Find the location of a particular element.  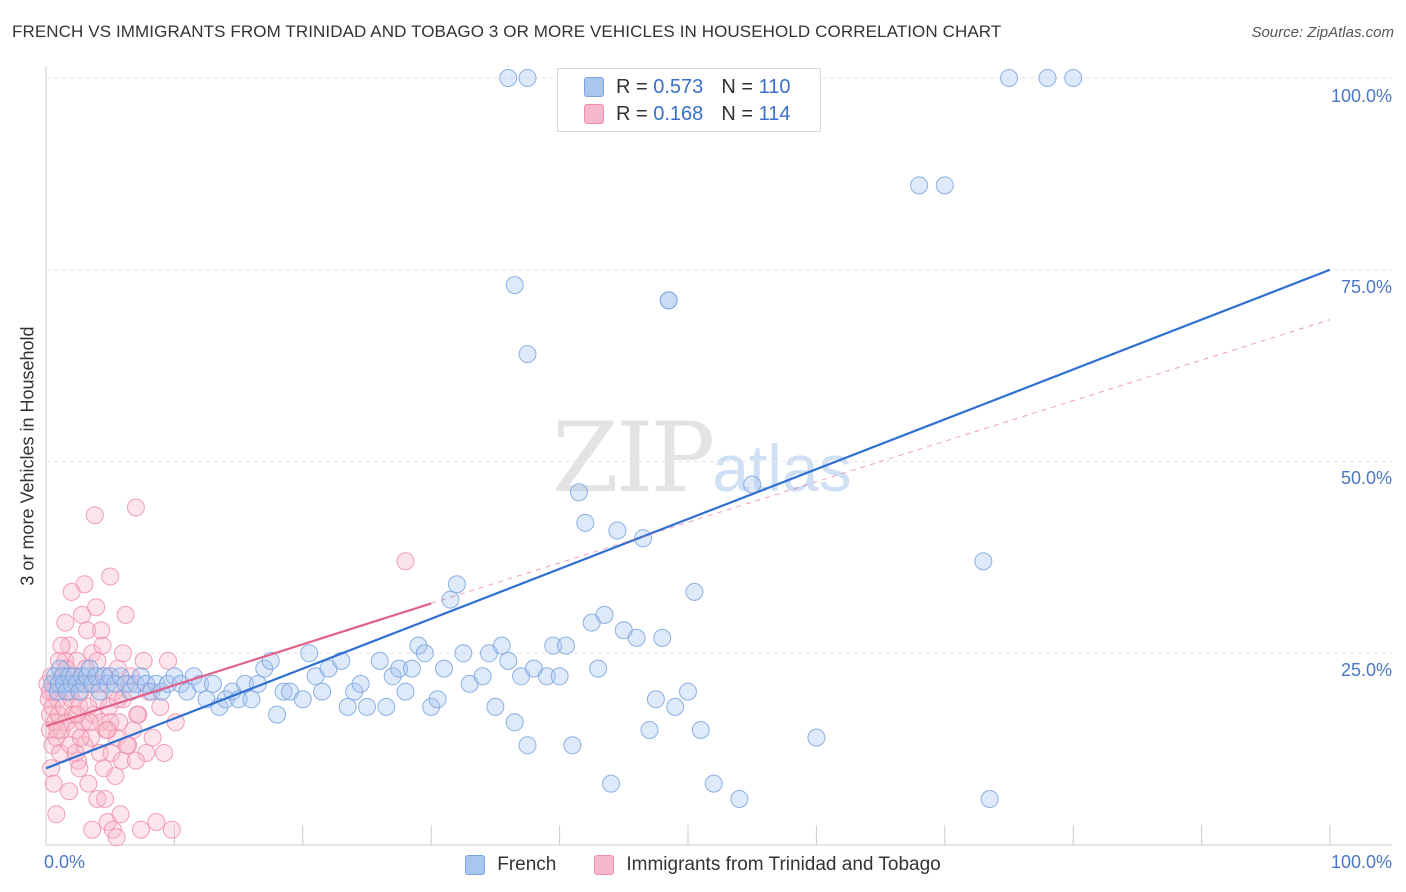

legend-item-french: French is located at coordinates (510, 865).